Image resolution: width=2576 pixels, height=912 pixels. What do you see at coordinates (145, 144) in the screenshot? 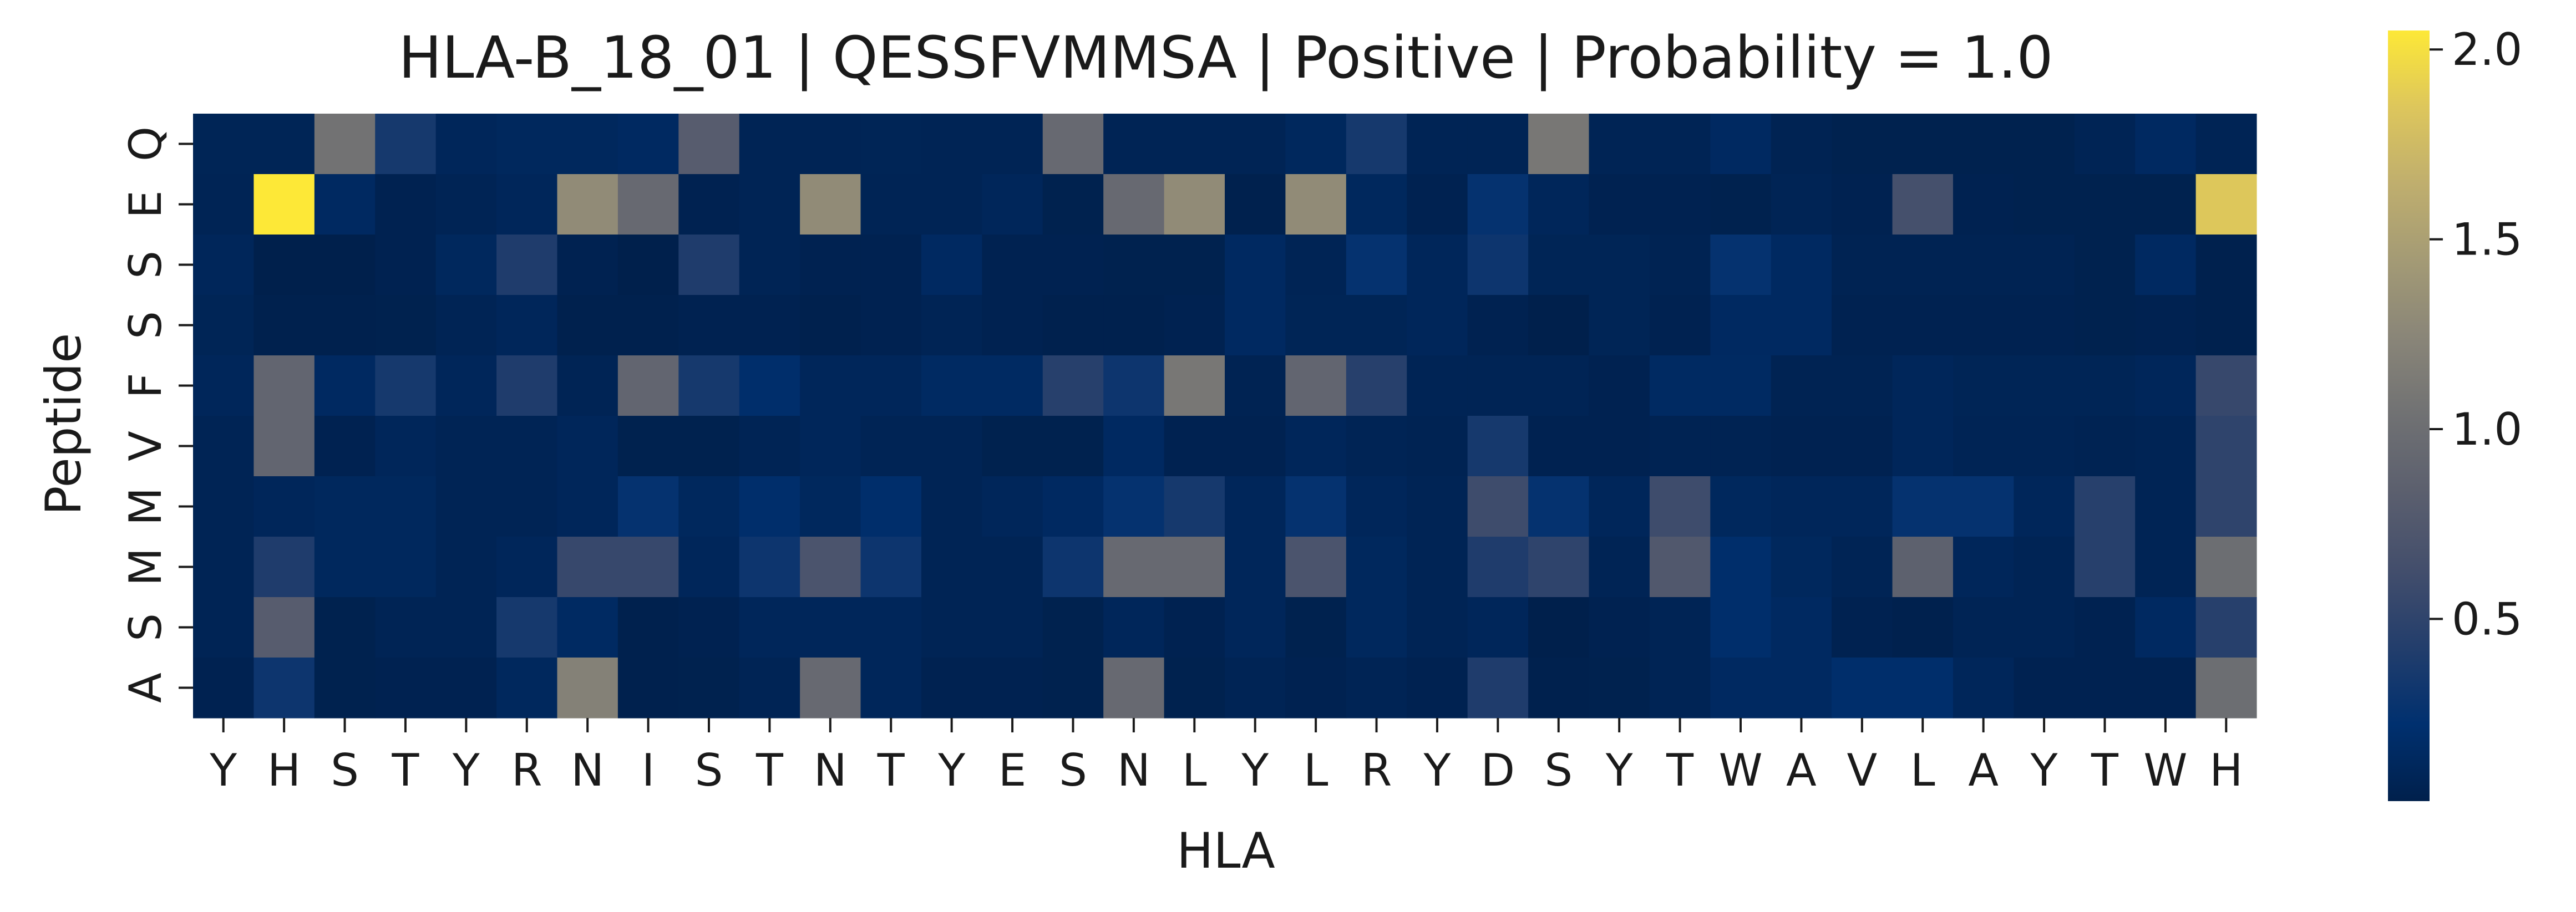
I see `y-tick-label: Q` at bounding box center [145, 144].